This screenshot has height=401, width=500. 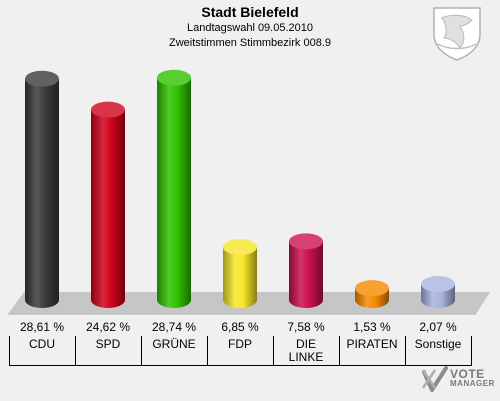 I want to click on vote-check-icon, so click(x=434, y=379).